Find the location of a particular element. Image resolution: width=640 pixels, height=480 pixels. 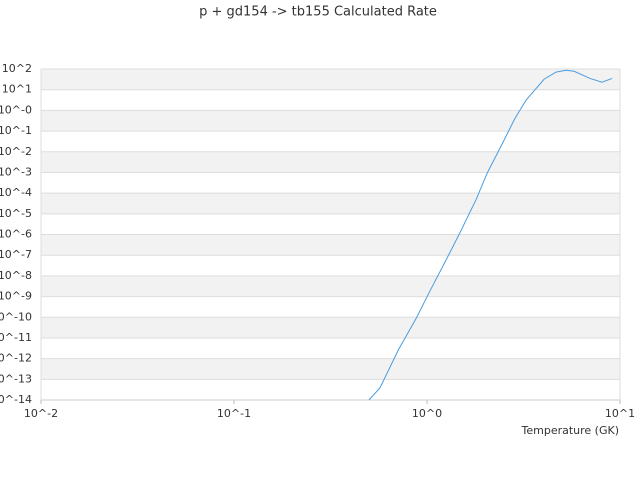

x-tick-label: 10^-1 is located at coordinates (234, 413).